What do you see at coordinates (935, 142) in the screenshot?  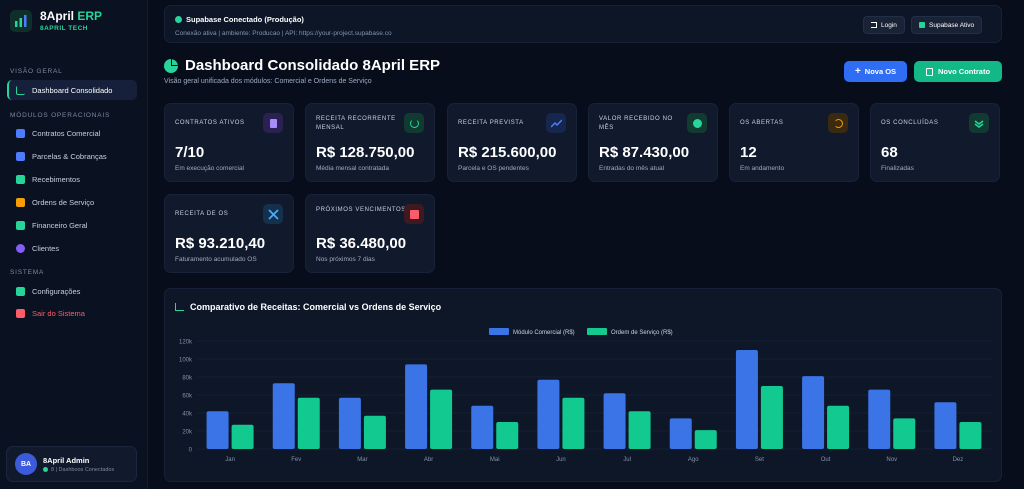 I see `kpi-card-os-concluidas: OS CONCLUÍDAS 68 Finalizadas` at bounding box center [935, 142].